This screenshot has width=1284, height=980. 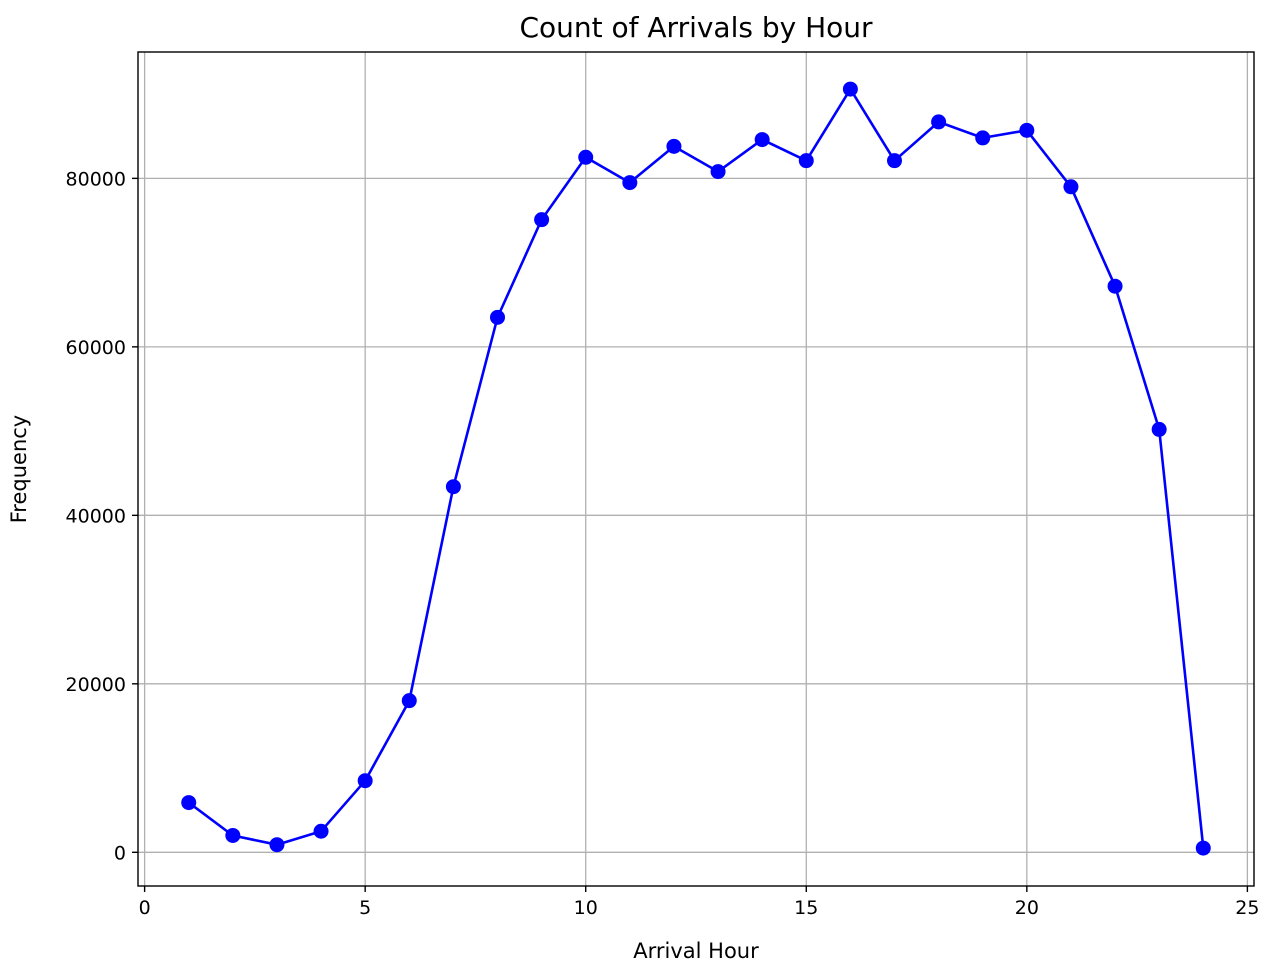 What do you see at coordinates (120, 853) in the screenshot?
I see `y-tick-label: 0` at bounding box center [120, 853].